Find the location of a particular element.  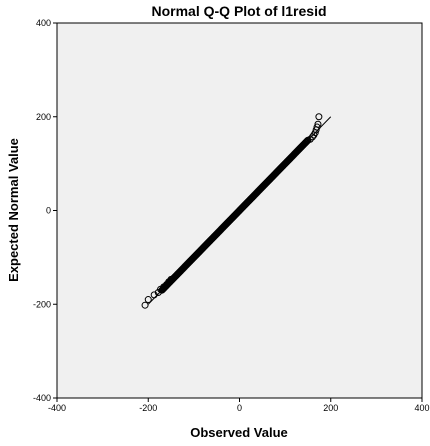

chart-title: Normal Q-Q Plot of l1resid is located at coordinates (238, 11).